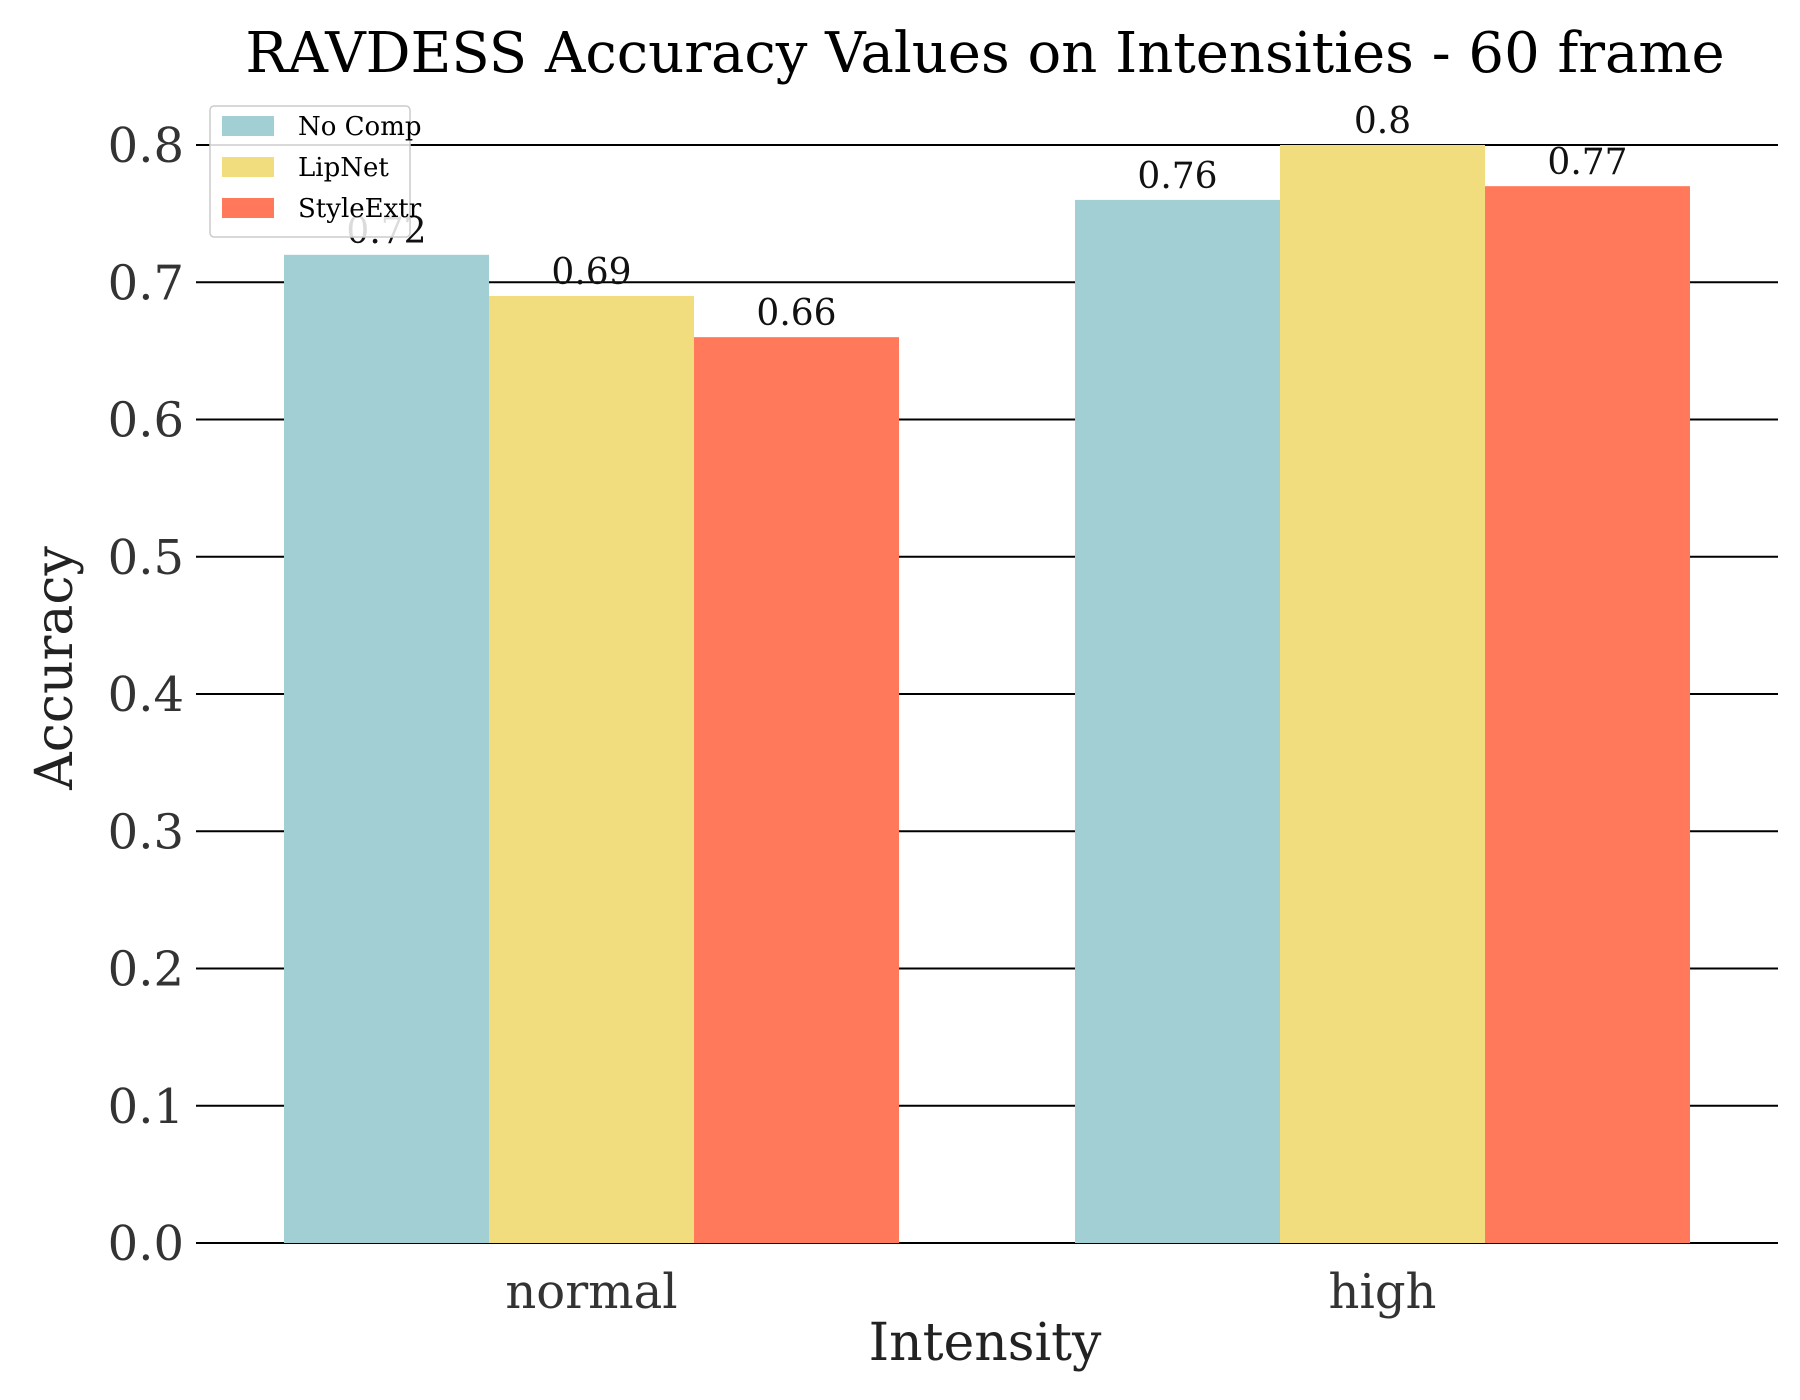  What do you see at coordinates (146, 283) in the screenshot?
I see `y-tick-label: 0.7` at bounding box center [146, 283].